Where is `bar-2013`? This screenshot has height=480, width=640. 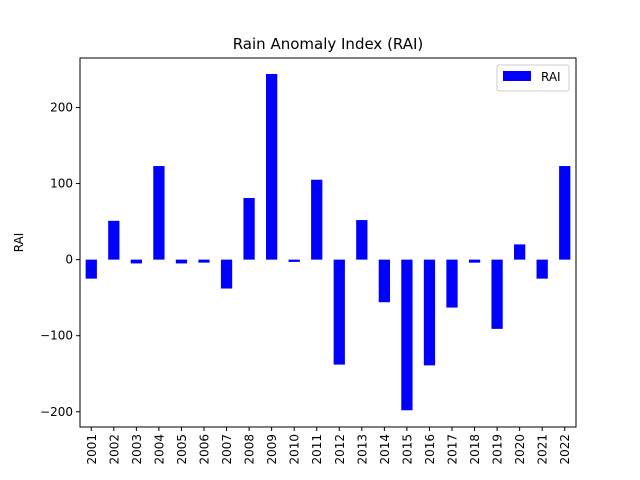
bar-2013 is located at coordinates (362, 240).